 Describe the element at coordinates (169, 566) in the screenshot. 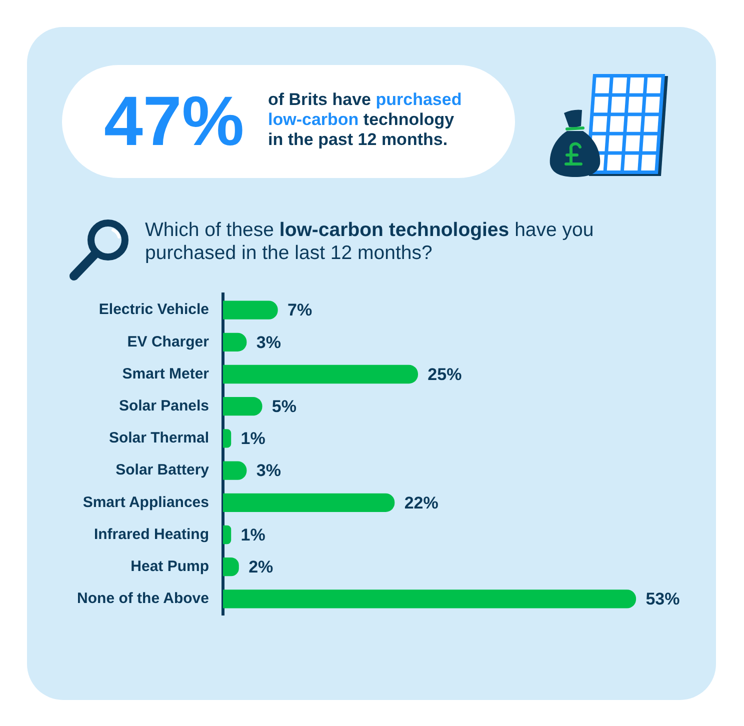

I see `y-tick-label: Heat Pump` at that location.